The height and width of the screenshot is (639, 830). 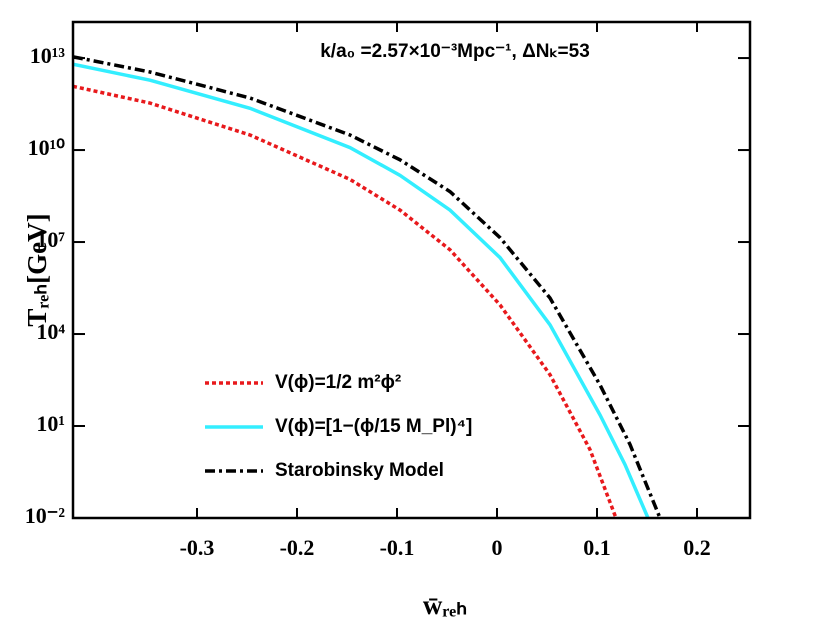 I want to click on legend-label: V(ϕ)=[1−(ϕ/15 M_Pl)⁴], so click(x=373, y=426).